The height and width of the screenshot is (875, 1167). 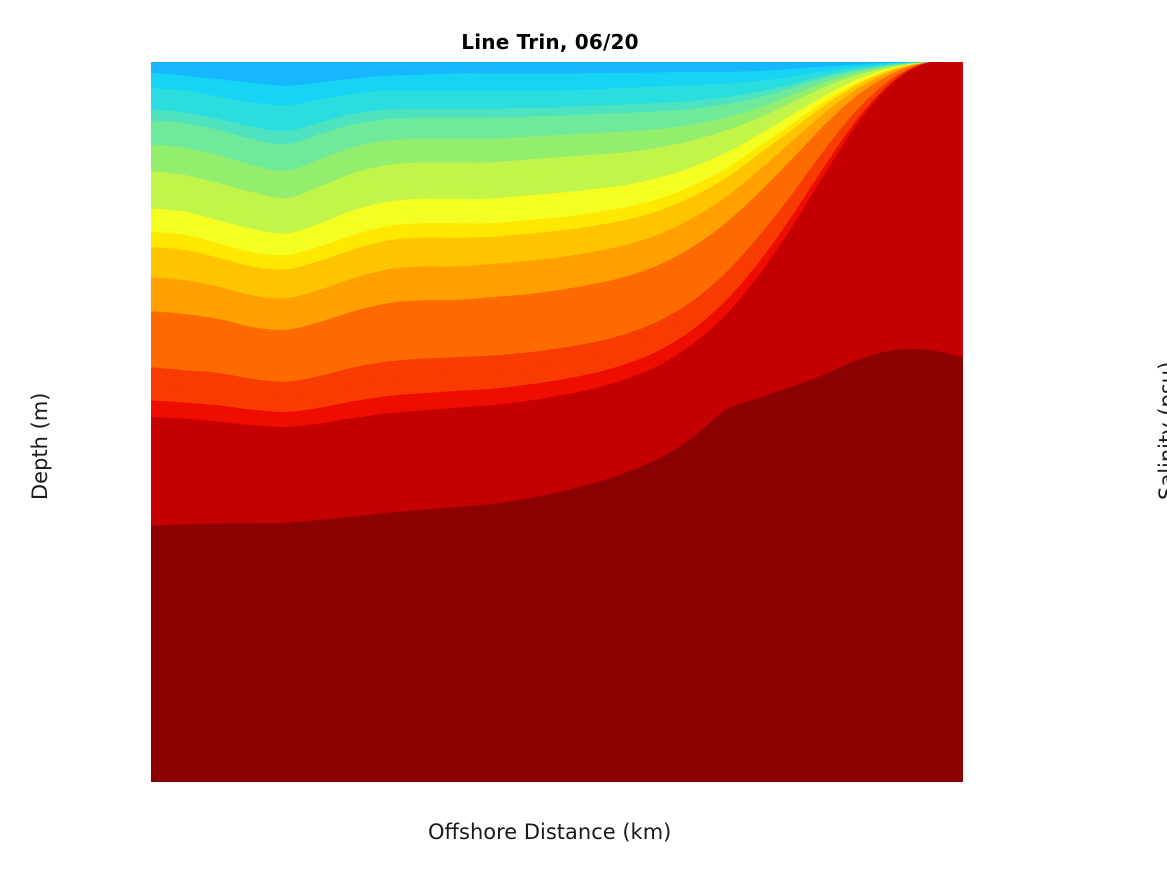 What do you see at coordinates (40, 446) in the screenshot?
I see `y-axis-title: Depth (m)` at bounding box center [40, 446].